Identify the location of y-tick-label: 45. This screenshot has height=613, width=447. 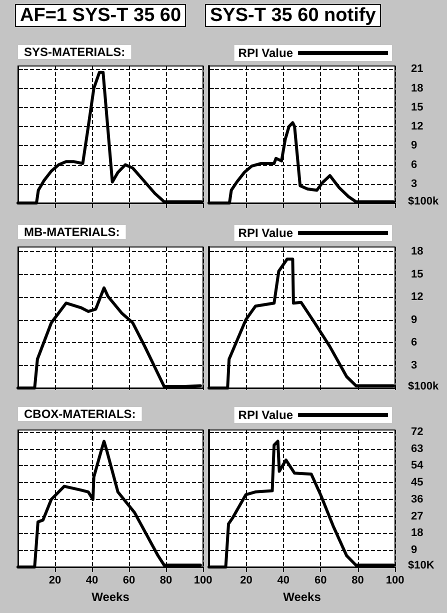
(417, 482).